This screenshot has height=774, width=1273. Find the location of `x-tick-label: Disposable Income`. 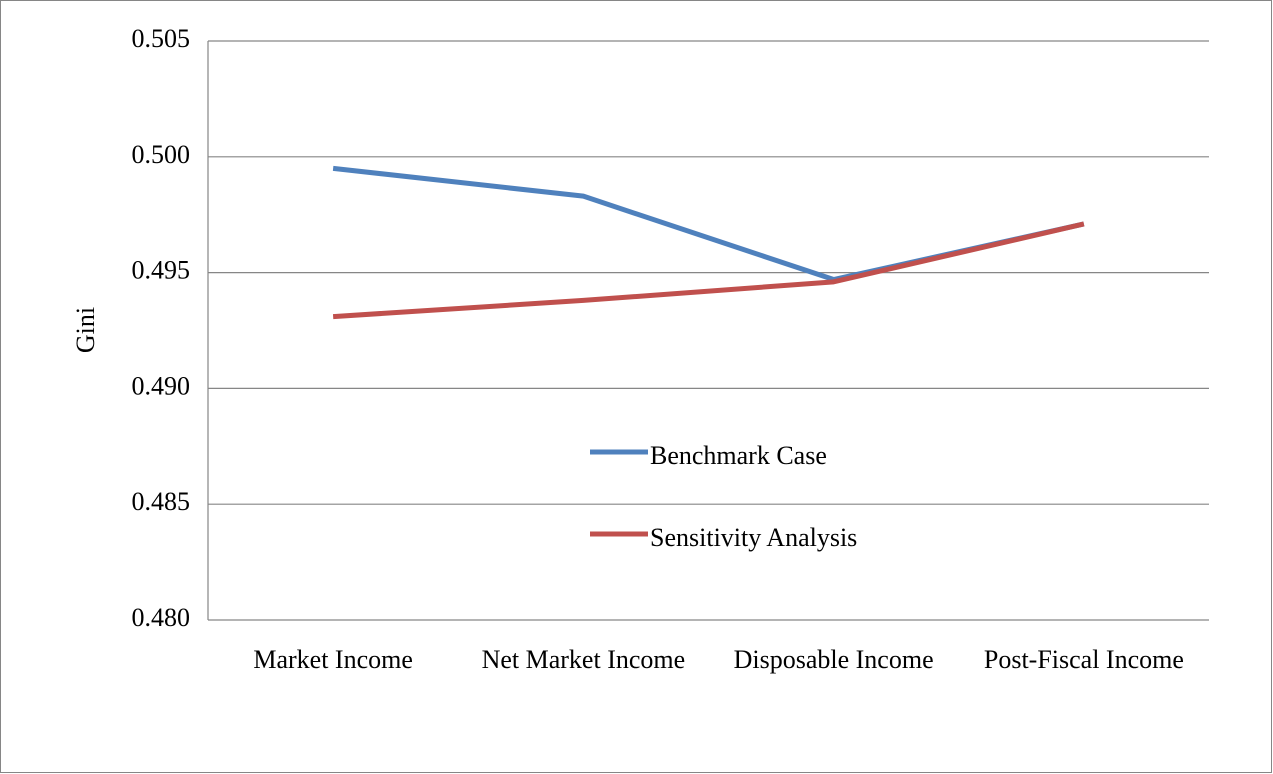

x-tick-label: Disposable Income is located at coordinates (834, 659).